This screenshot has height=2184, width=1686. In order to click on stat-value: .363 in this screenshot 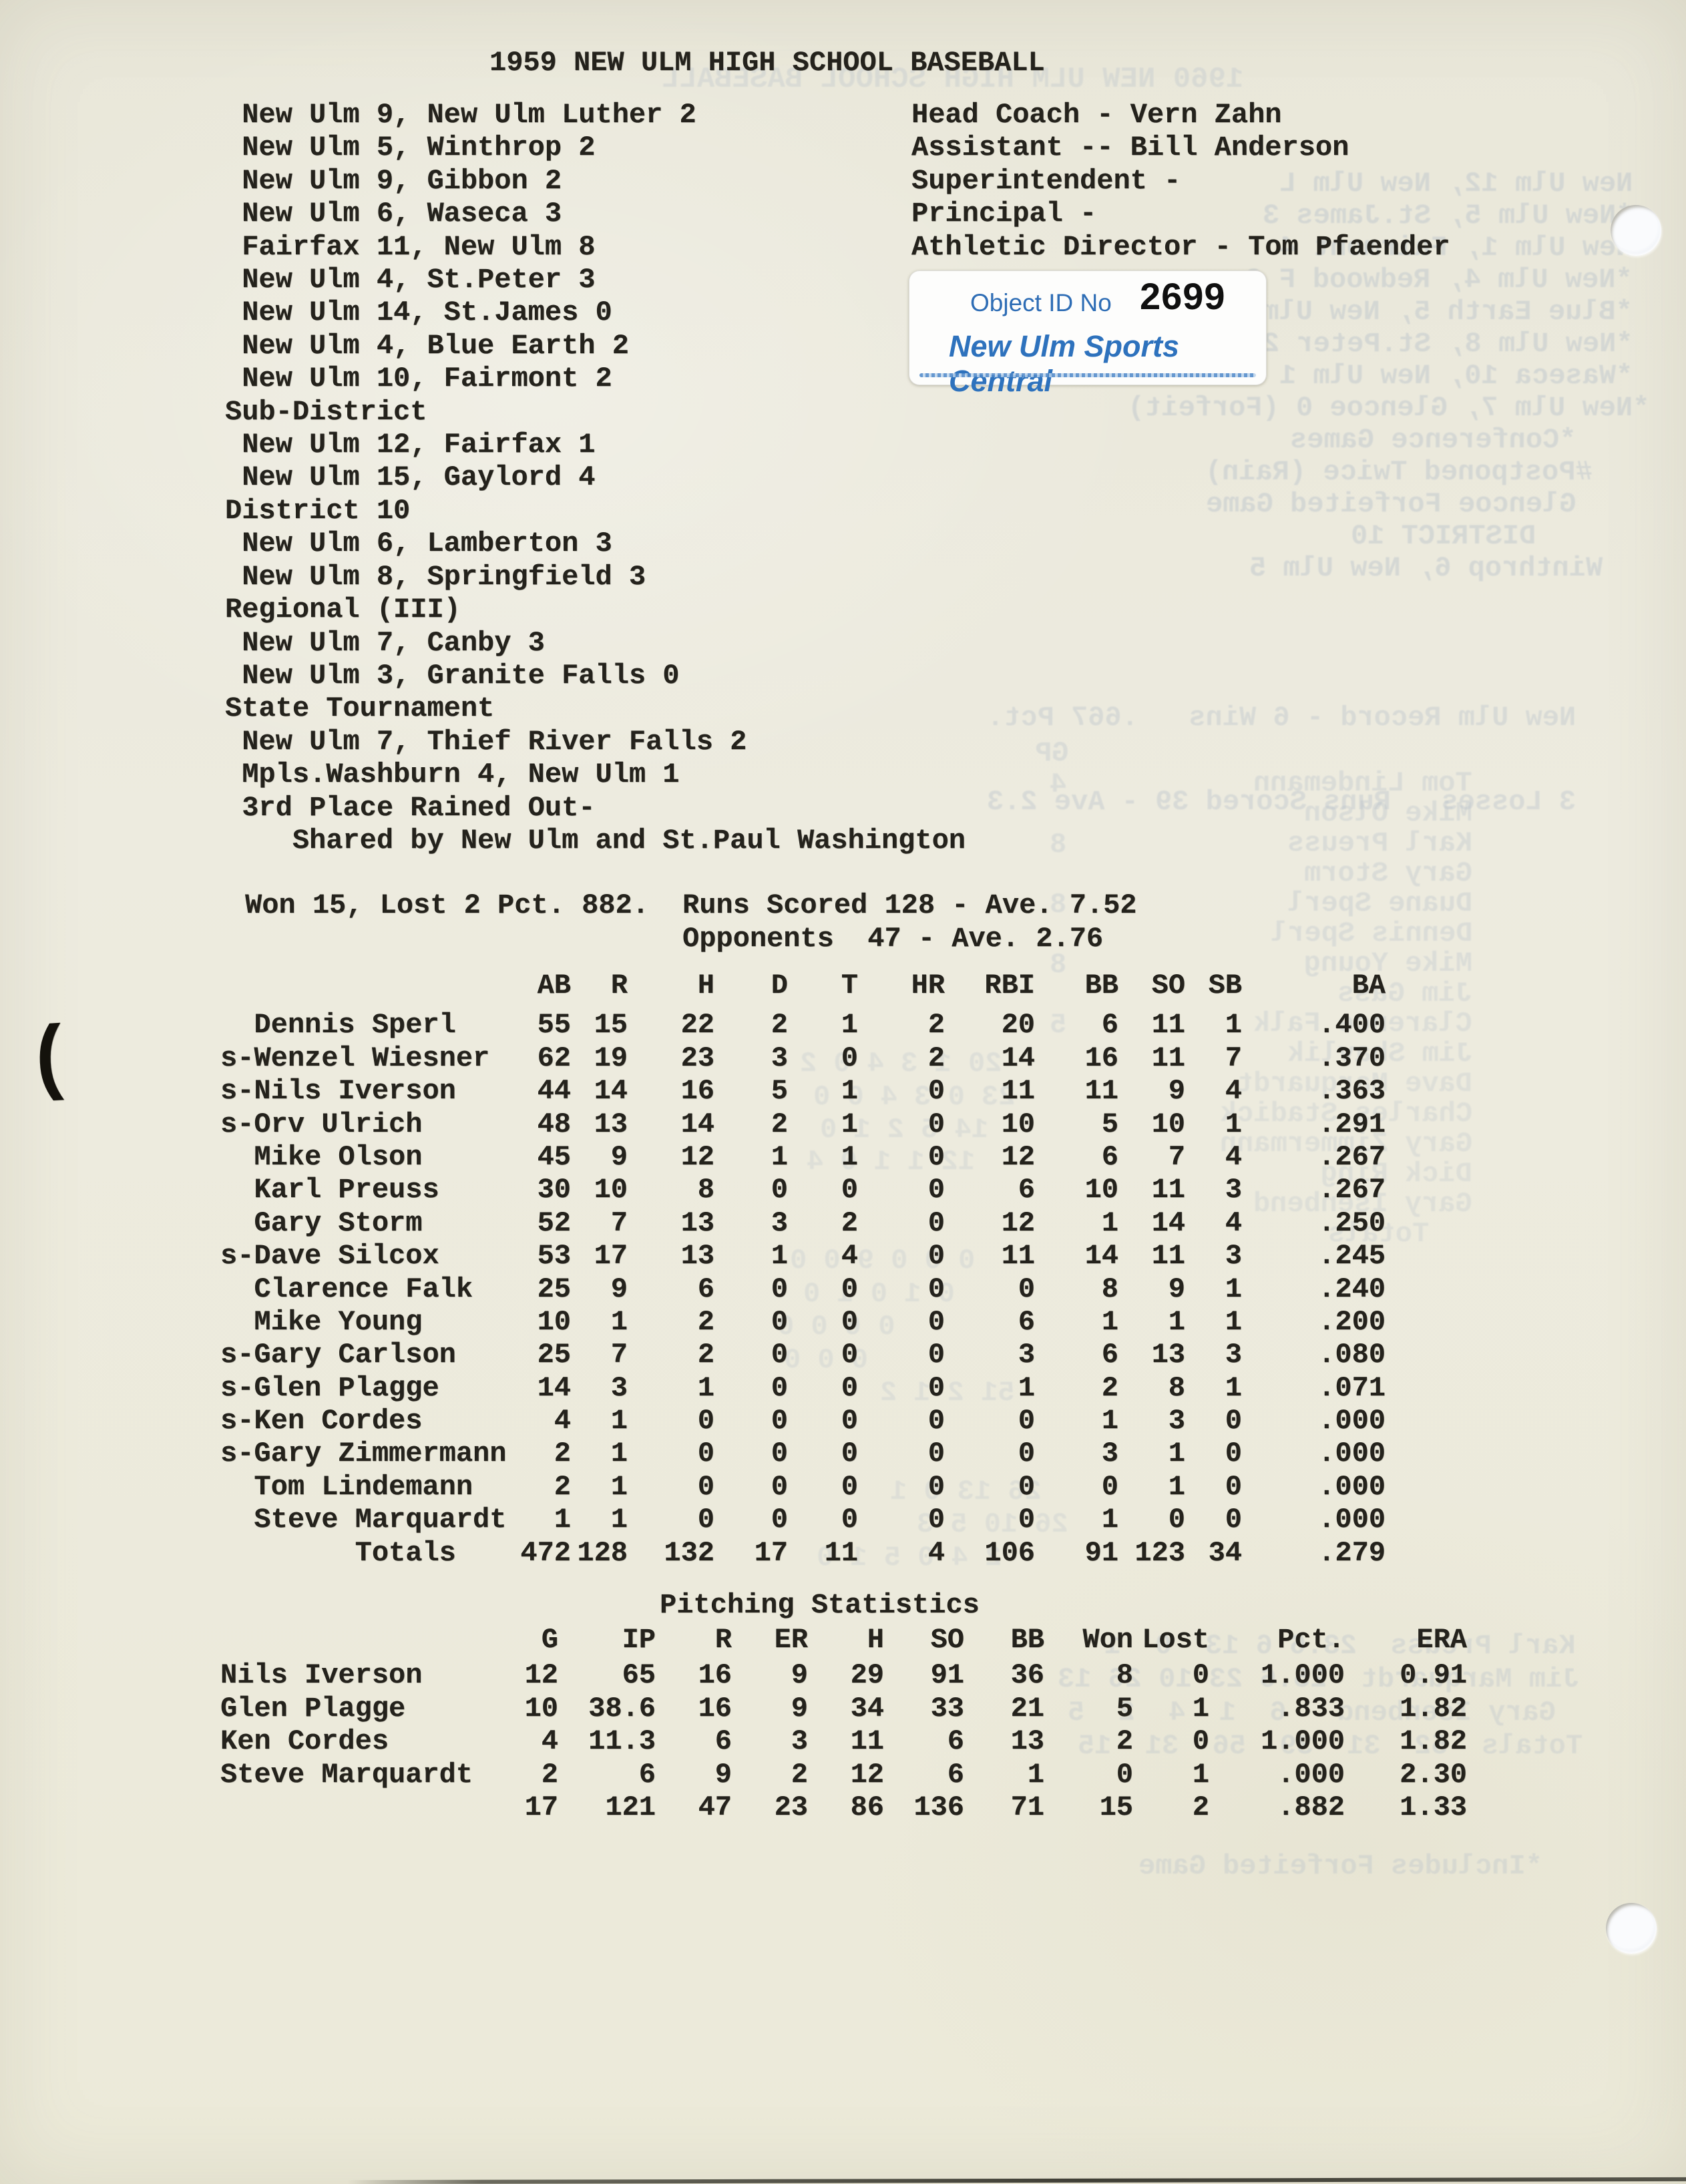, I will do `click(1352, 1091)`.